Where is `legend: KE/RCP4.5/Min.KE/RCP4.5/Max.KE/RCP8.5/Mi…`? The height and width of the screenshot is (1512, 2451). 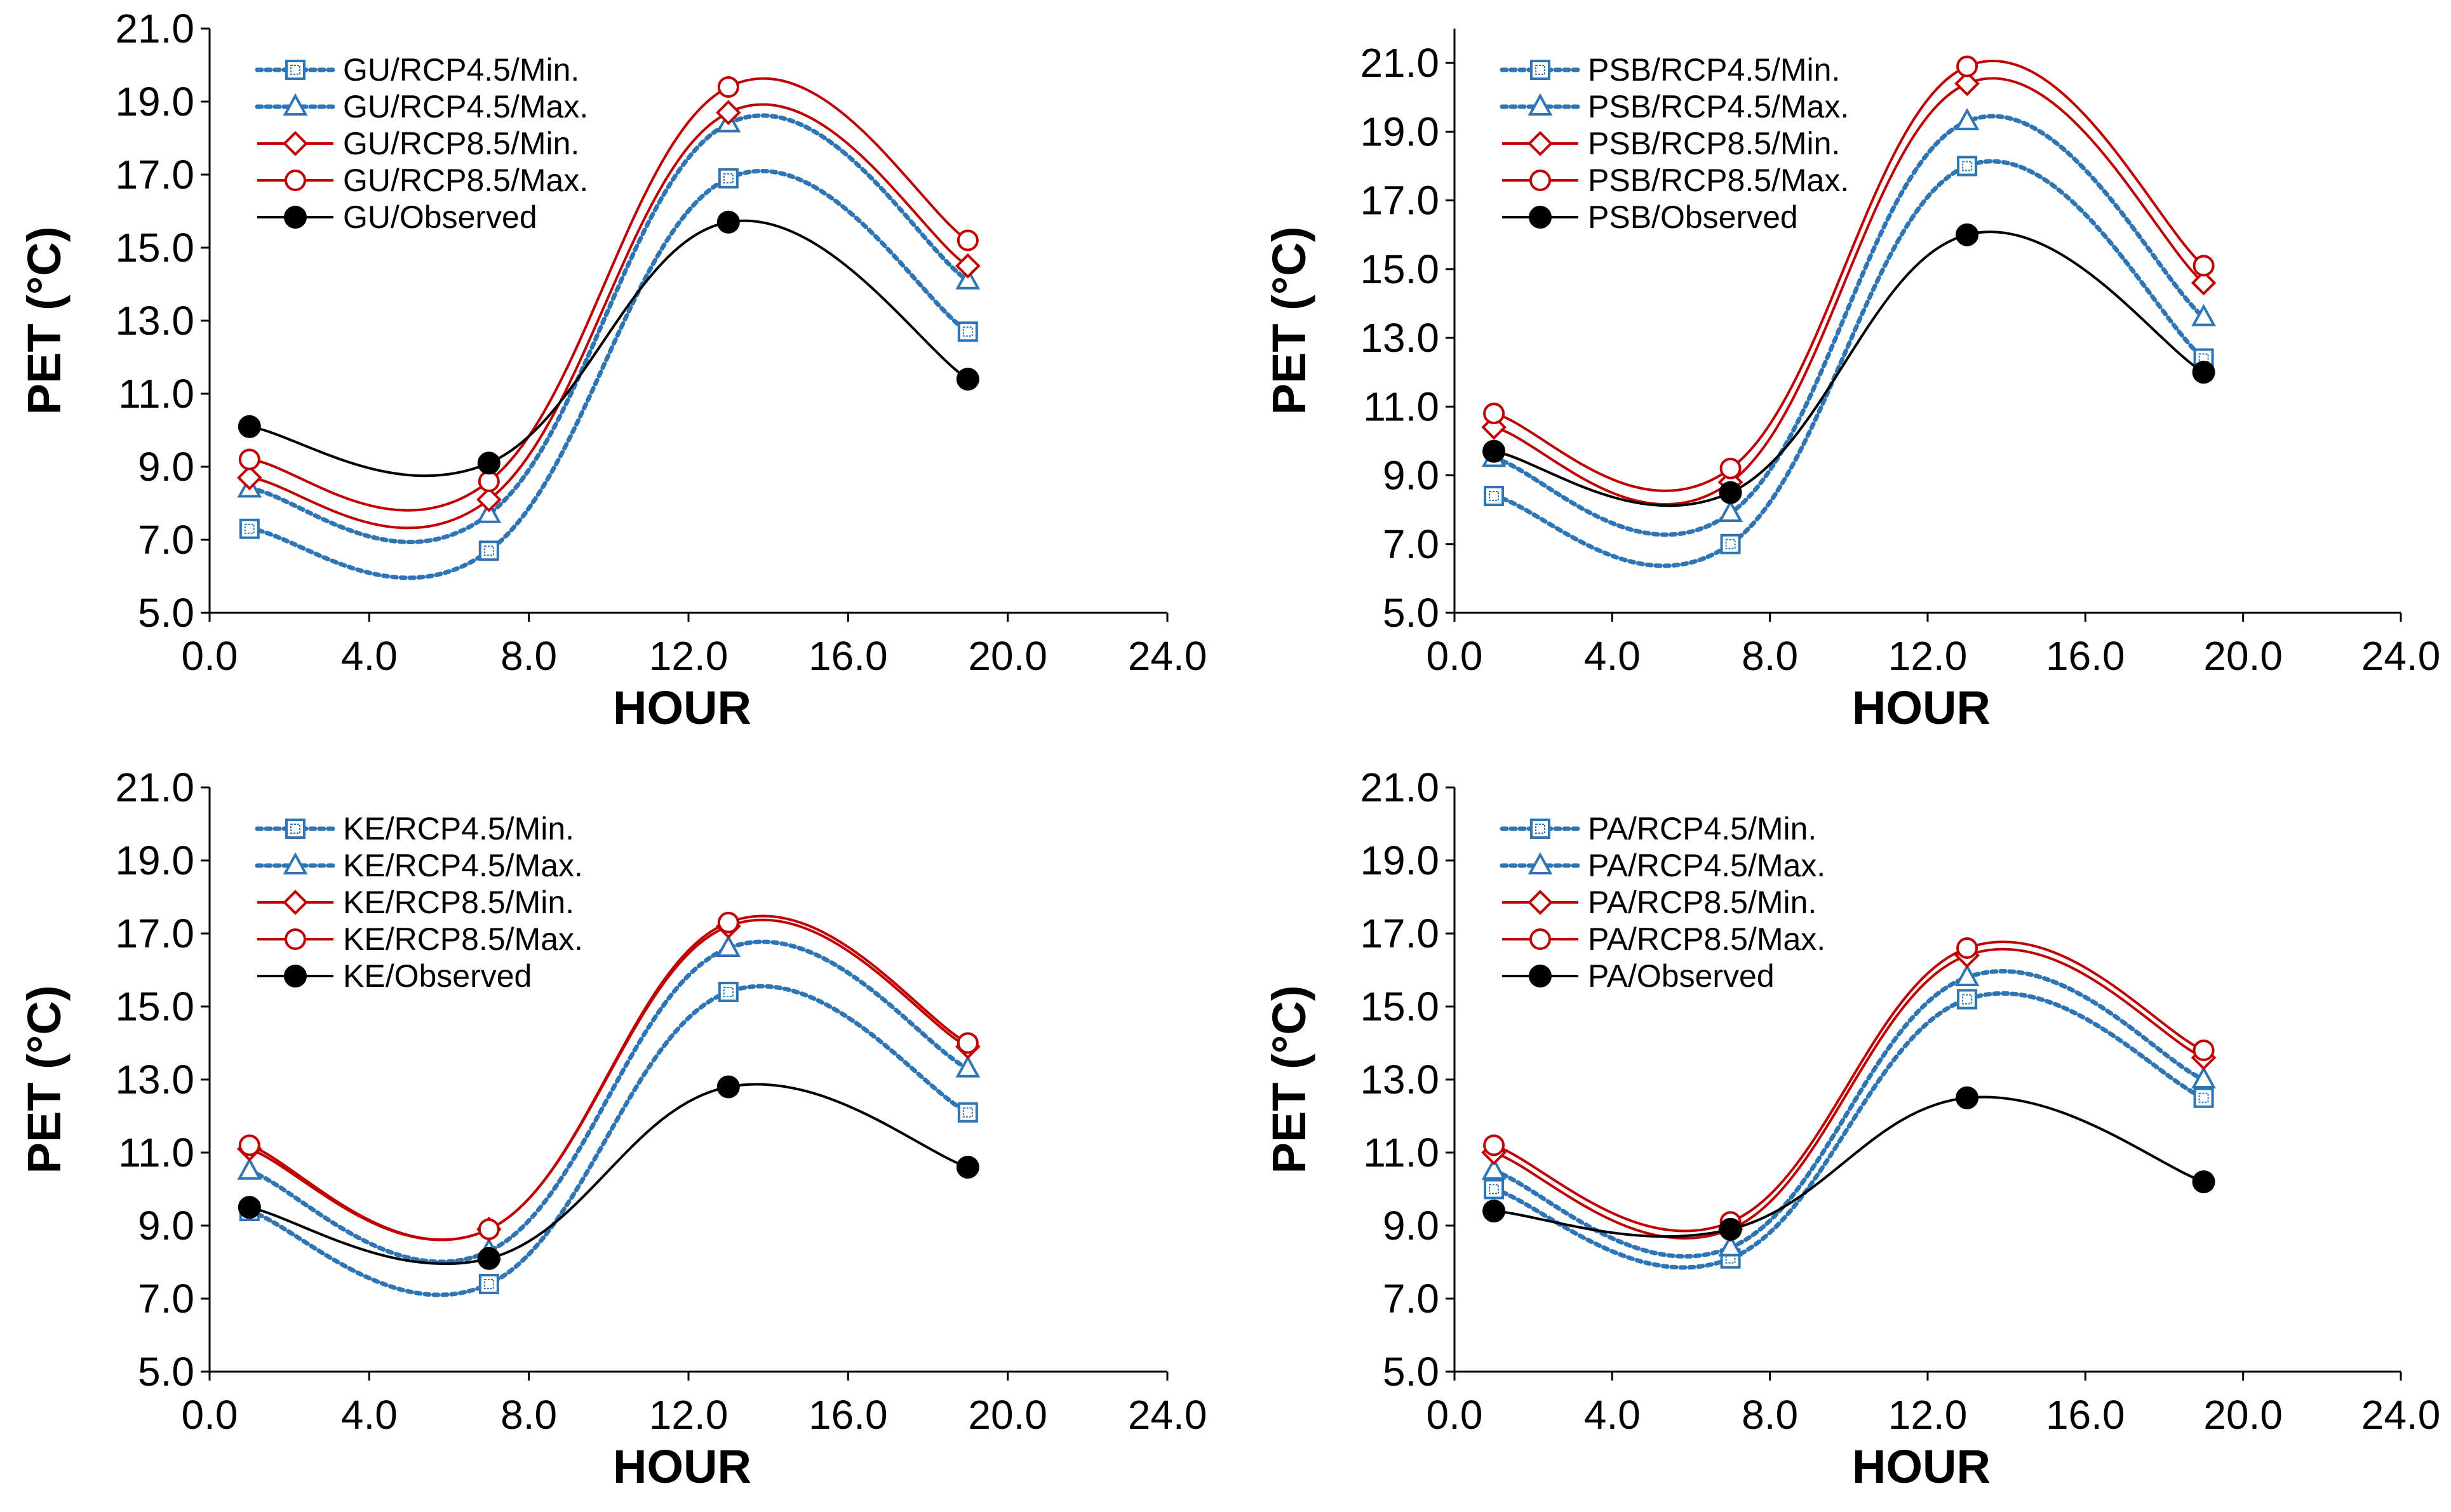 legend: KE/RCP4.5/Min.KE/RCP4.5/Max.KE/RCP8.5/Mi… is located at coordinates (419, 902).